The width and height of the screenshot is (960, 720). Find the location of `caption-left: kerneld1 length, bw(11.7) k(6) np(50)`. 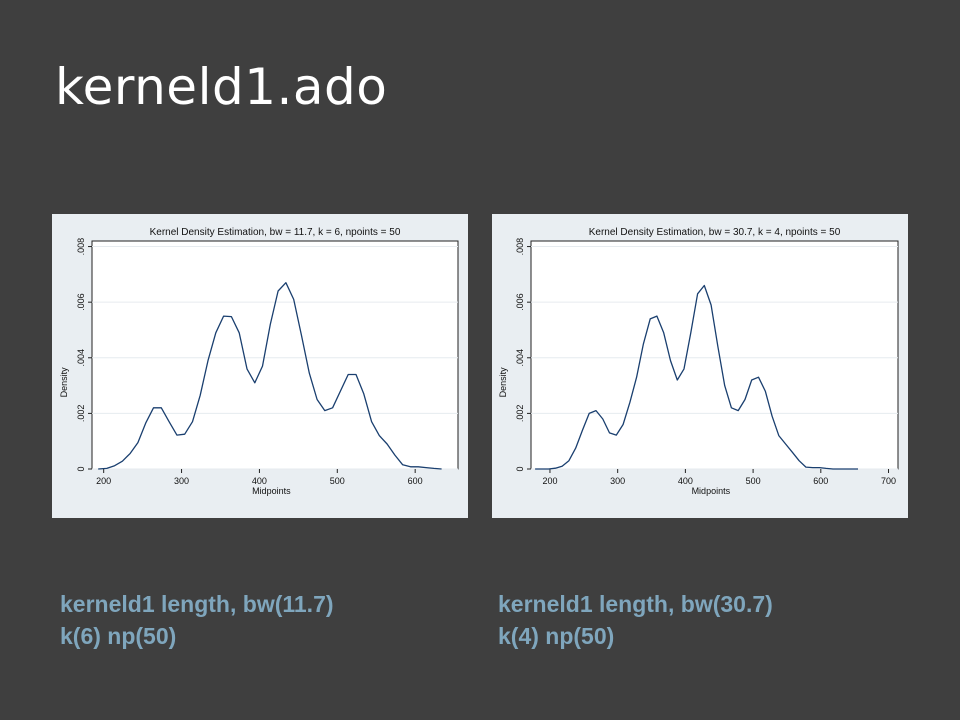

caption-left: kerneld1 length, bw(11.7) k(6) np(50) is located at coordinates (270, 620).